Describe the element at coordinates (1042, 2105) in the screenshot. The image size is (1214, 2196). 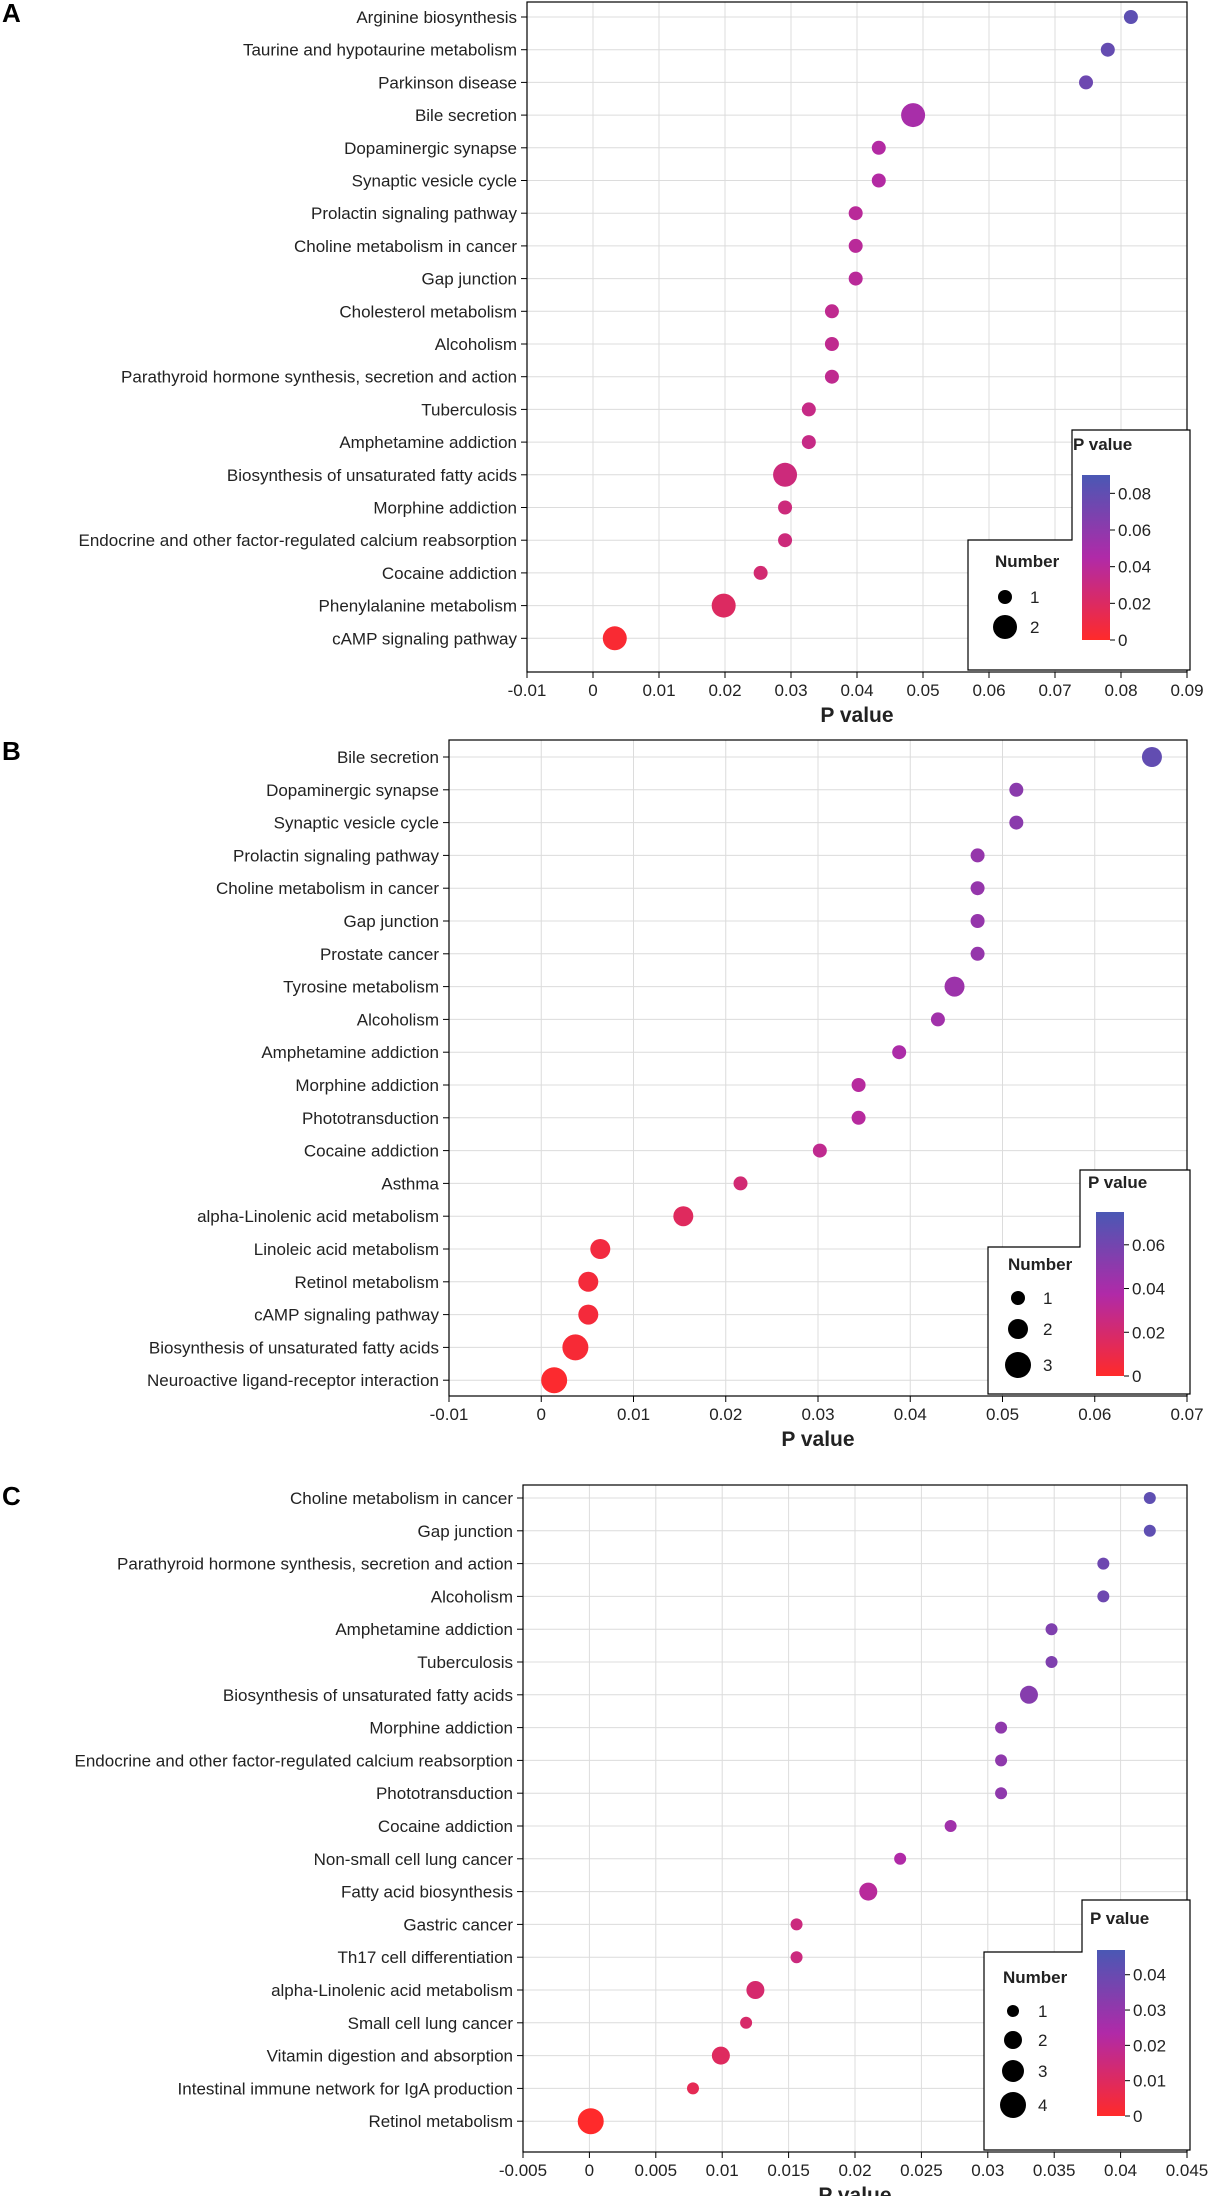
I see `size-legend-label: 4` at that location.